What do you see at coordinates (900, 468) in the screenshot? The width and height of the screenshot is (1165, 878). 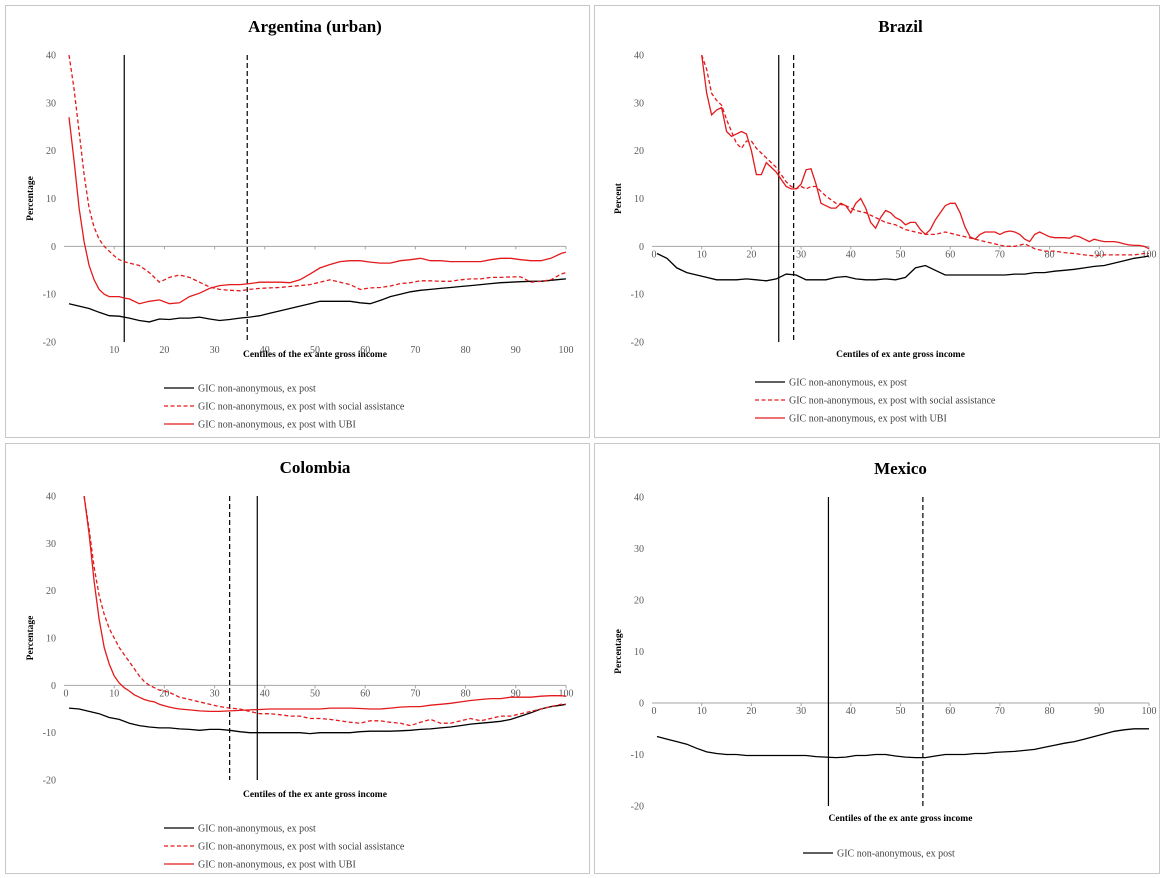 I see `chart-title: Mexico` at bounding box center [900, 468].